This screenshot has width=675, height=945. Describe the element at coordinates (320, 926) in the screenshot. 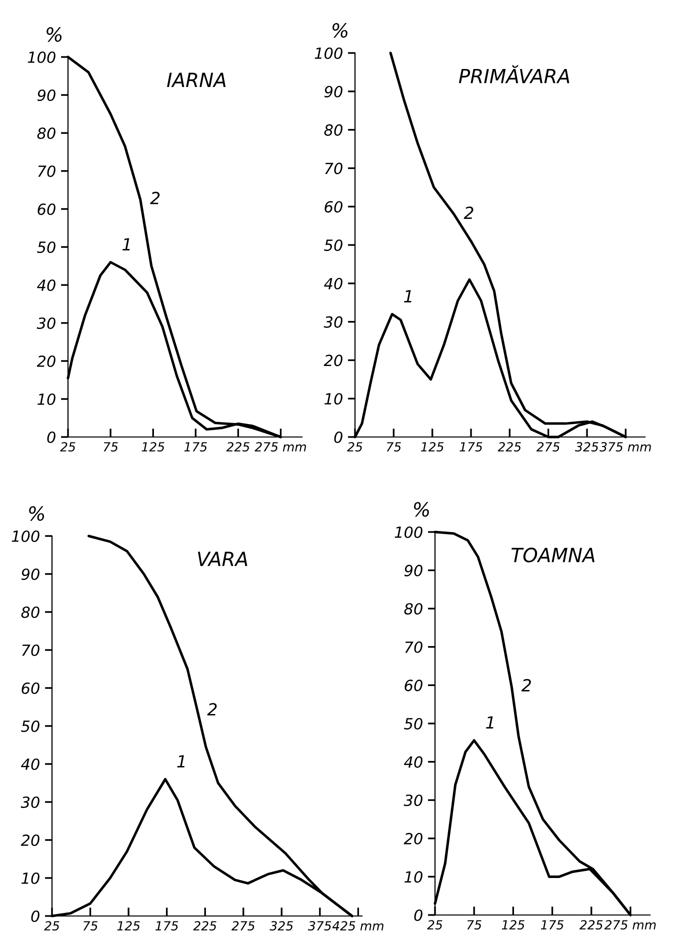

I see `x-tick-label: 375` at that location.